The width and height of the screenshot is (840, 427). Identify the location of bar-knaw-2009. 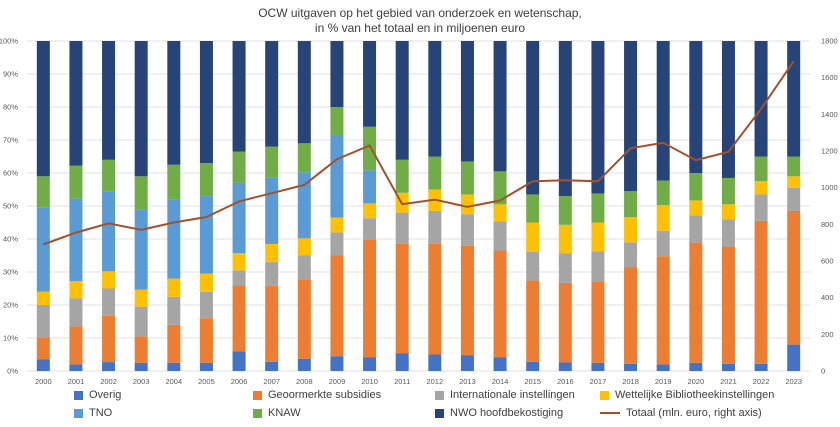
(337, 121).